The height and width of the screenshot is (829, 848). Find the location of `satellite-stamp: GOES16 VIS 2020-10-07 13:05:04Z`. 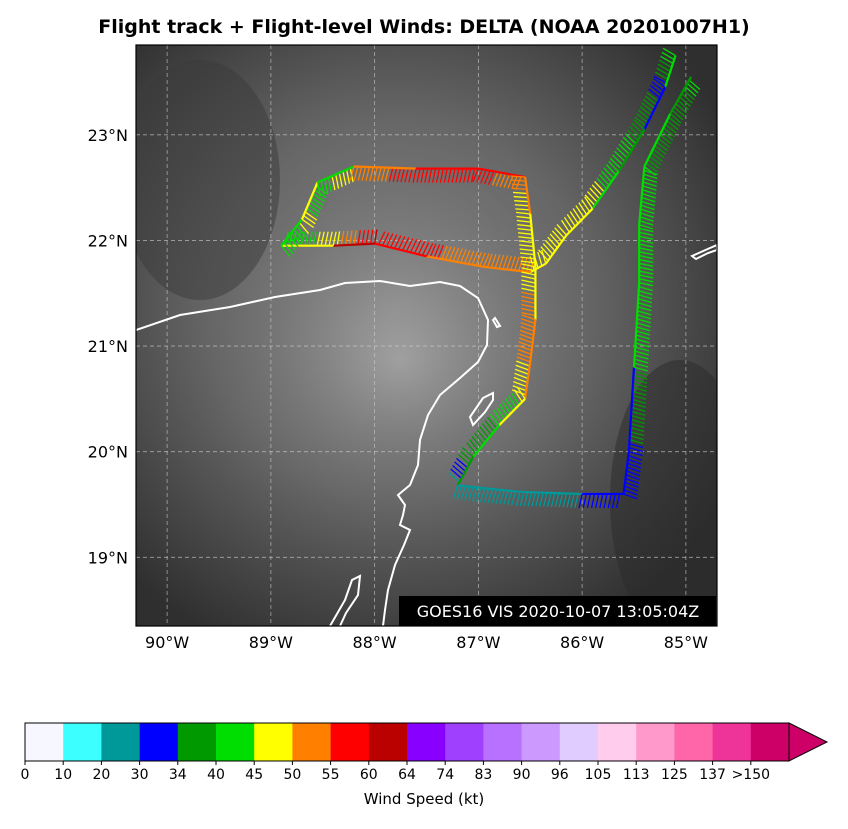

satellite-stamp: GOES16 VIS 2020-10-07 13:05:04Z is located at coordinates (558, 611).